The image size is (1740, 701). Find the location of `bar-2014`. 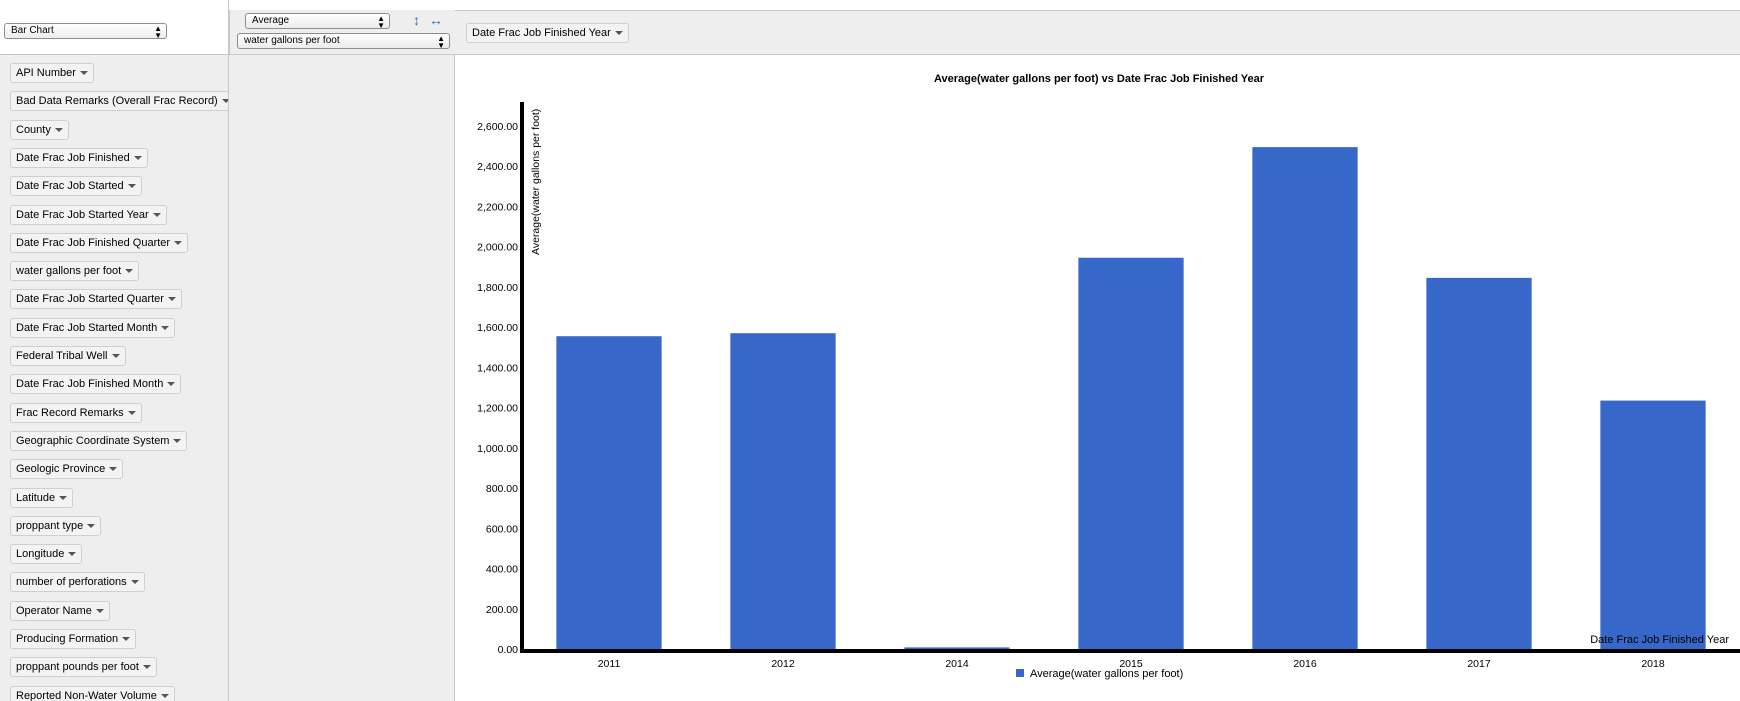

bar-2014 is located at coordinates (957, 648).